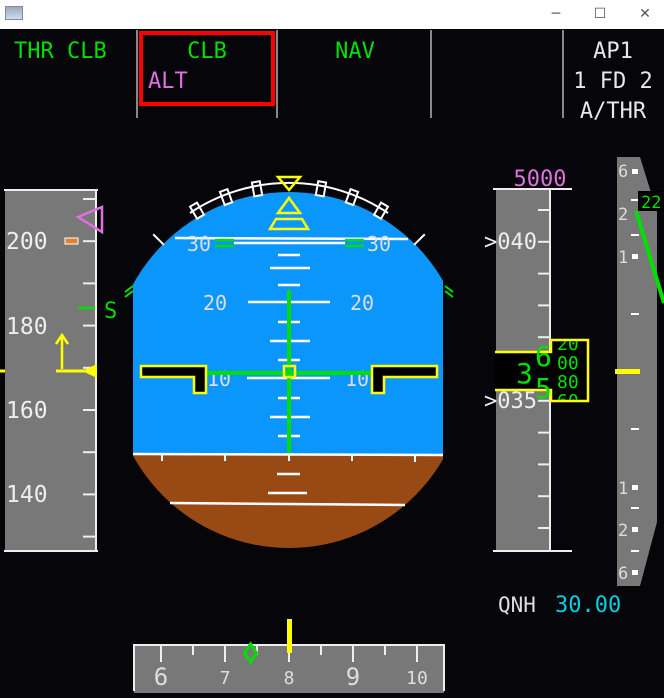 The height and width of the screenshot is (698, 664). I want to click on vs-readout-box, so click(651, 201).